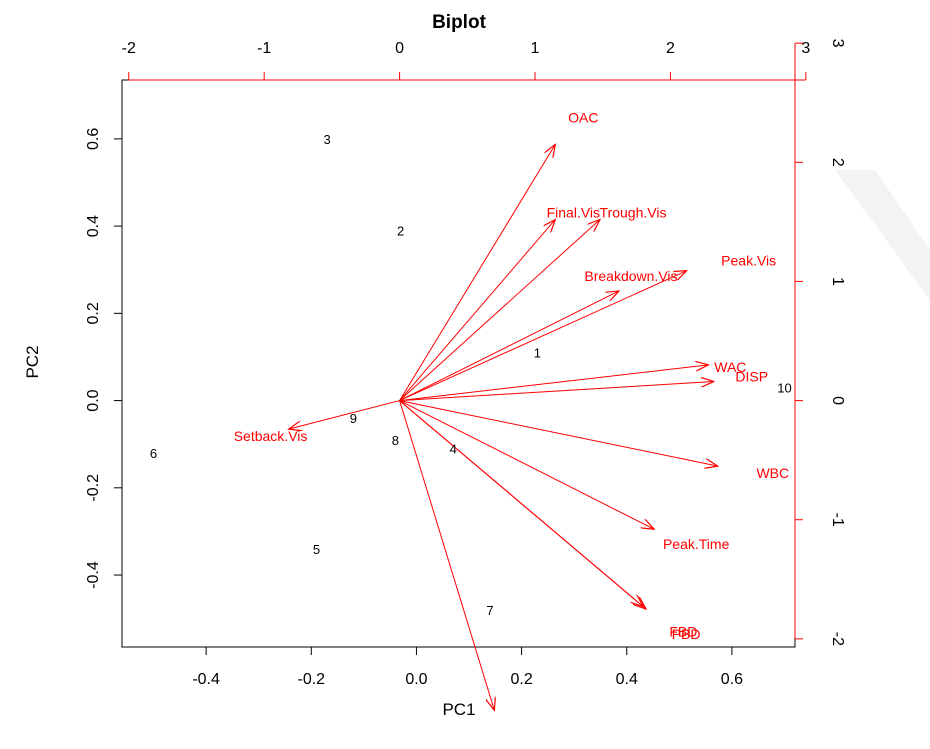 The width and height of the screenshot is (930, 749). What do you see at coordinates (311, 679) in the screenshot?
I see `x-tick-label: -0.2` at bounding box center [311, 679].